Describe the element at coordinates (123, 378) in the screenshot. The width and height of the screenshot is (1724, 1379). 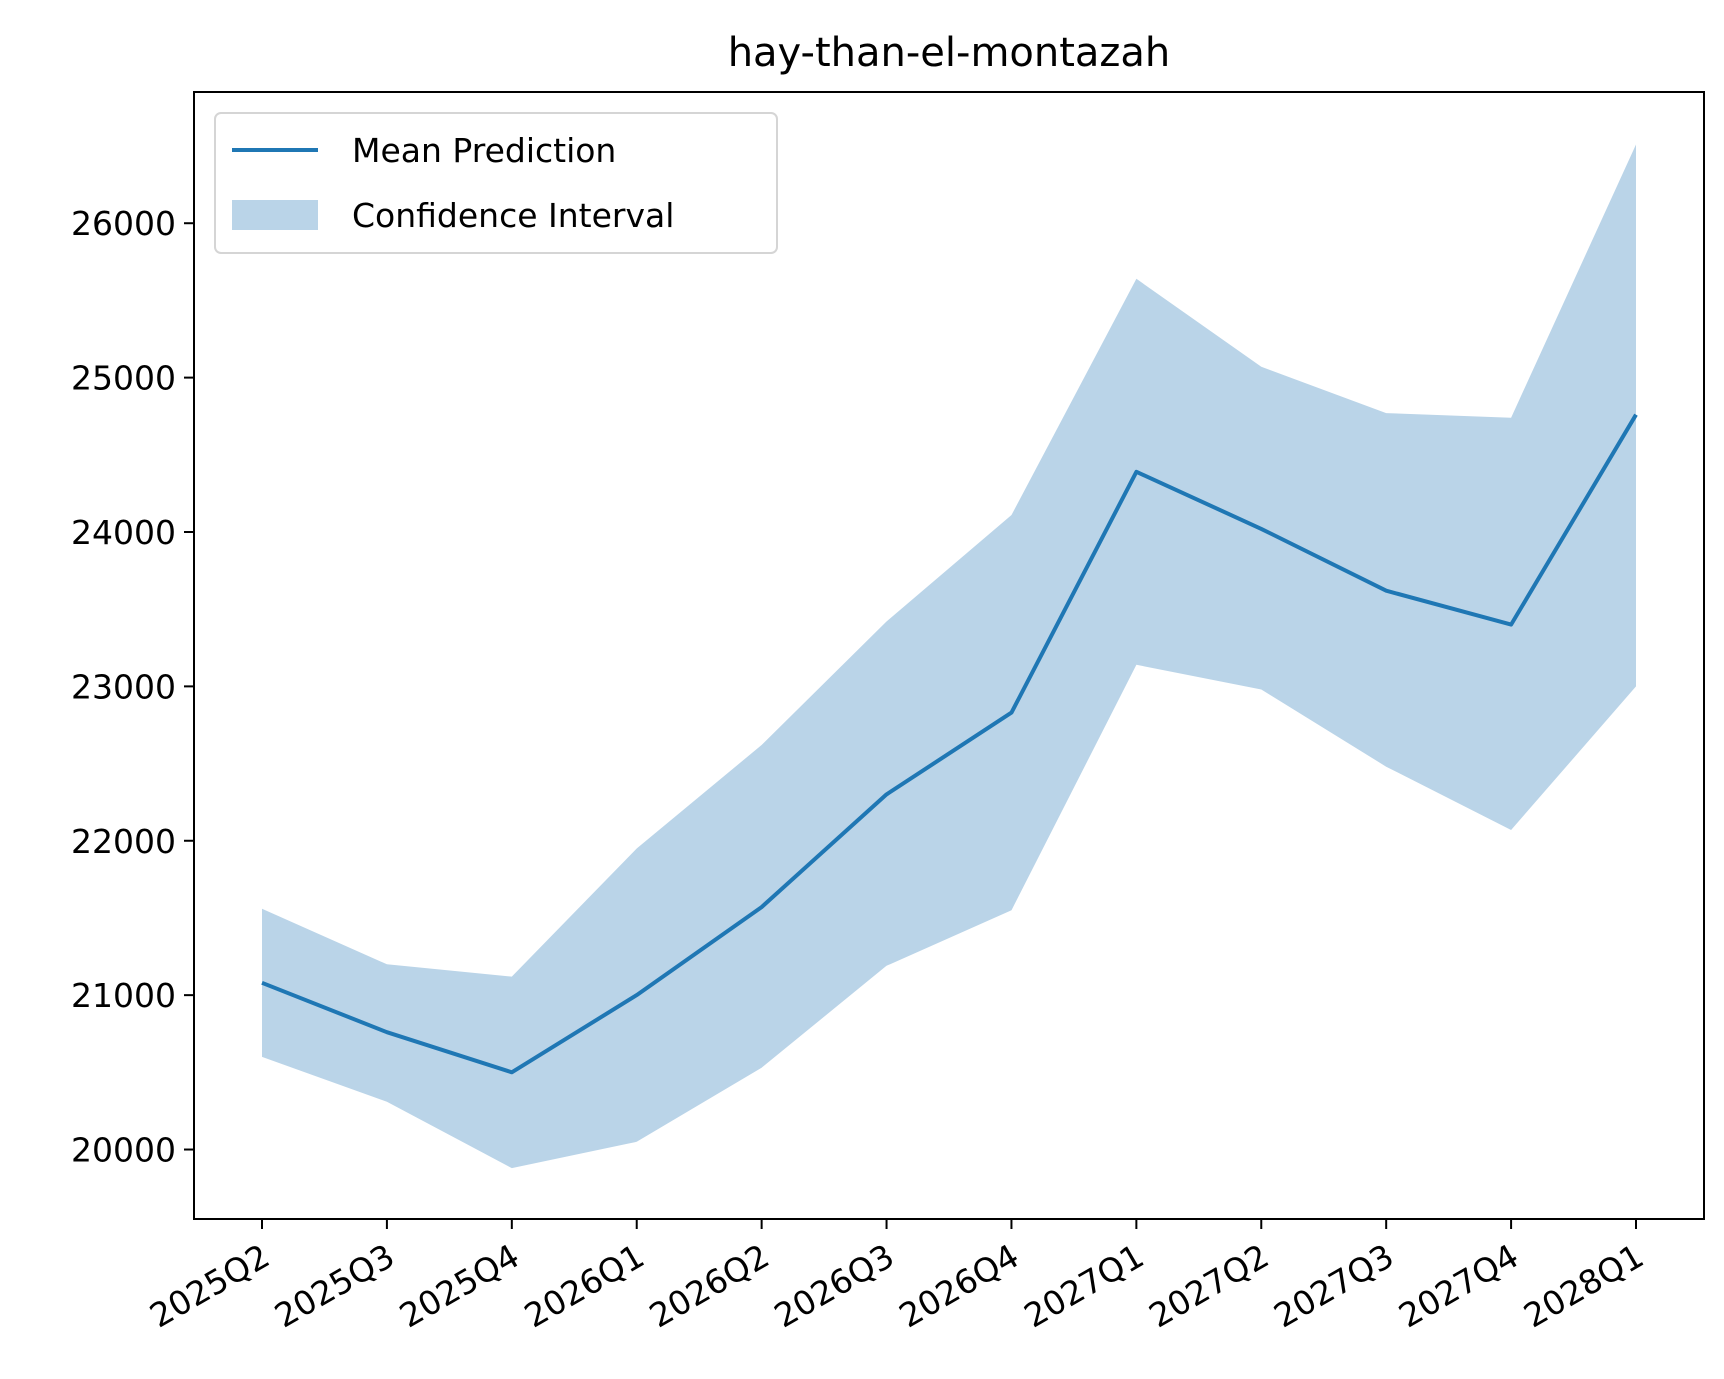
I see `y-tick-label: 25000` at that location.